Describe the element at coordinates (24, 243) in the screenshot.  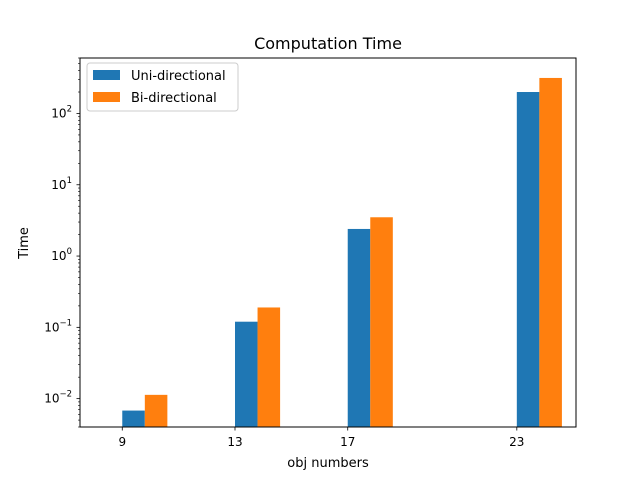
I see `y-axis-label: Time` at that location.